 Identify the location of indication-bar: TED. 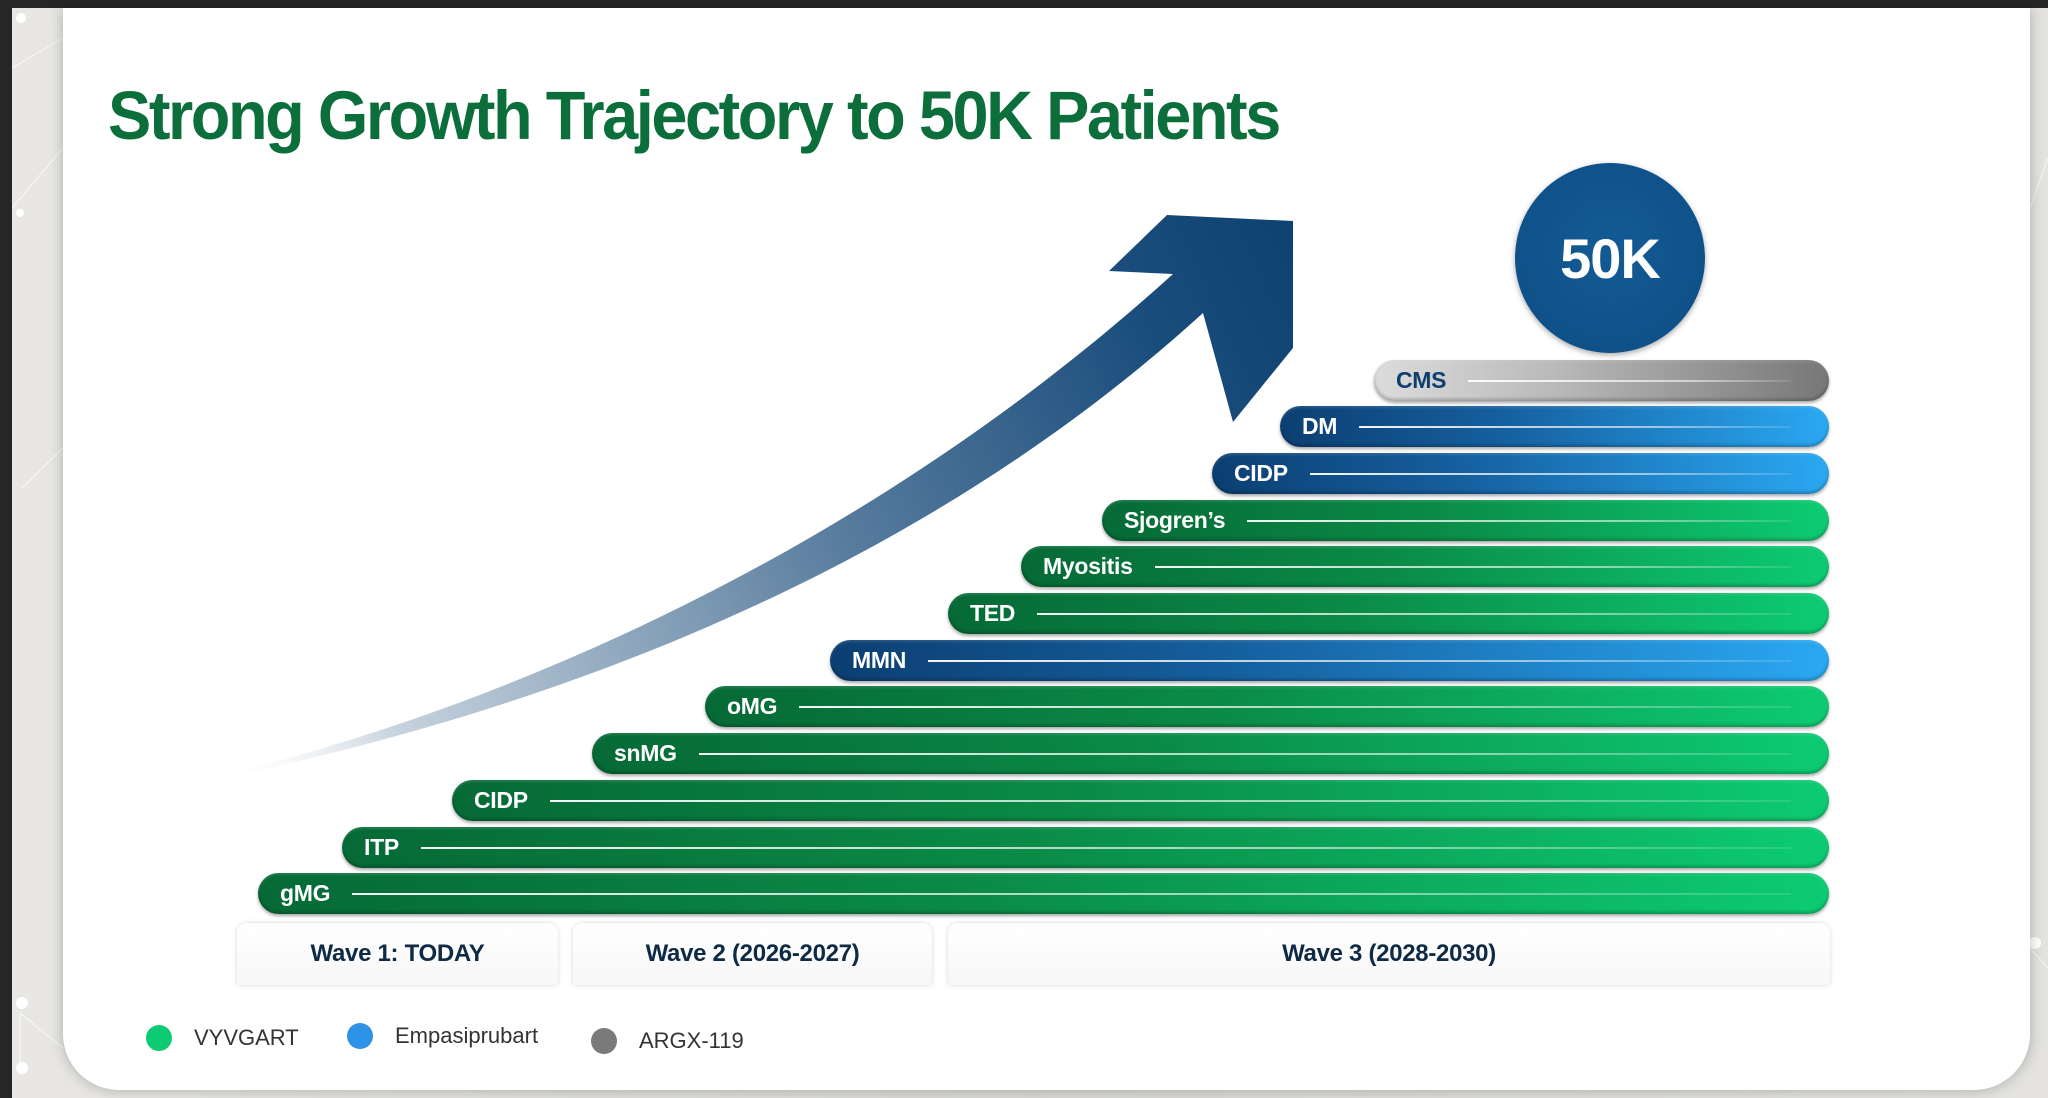
(1388, 613).